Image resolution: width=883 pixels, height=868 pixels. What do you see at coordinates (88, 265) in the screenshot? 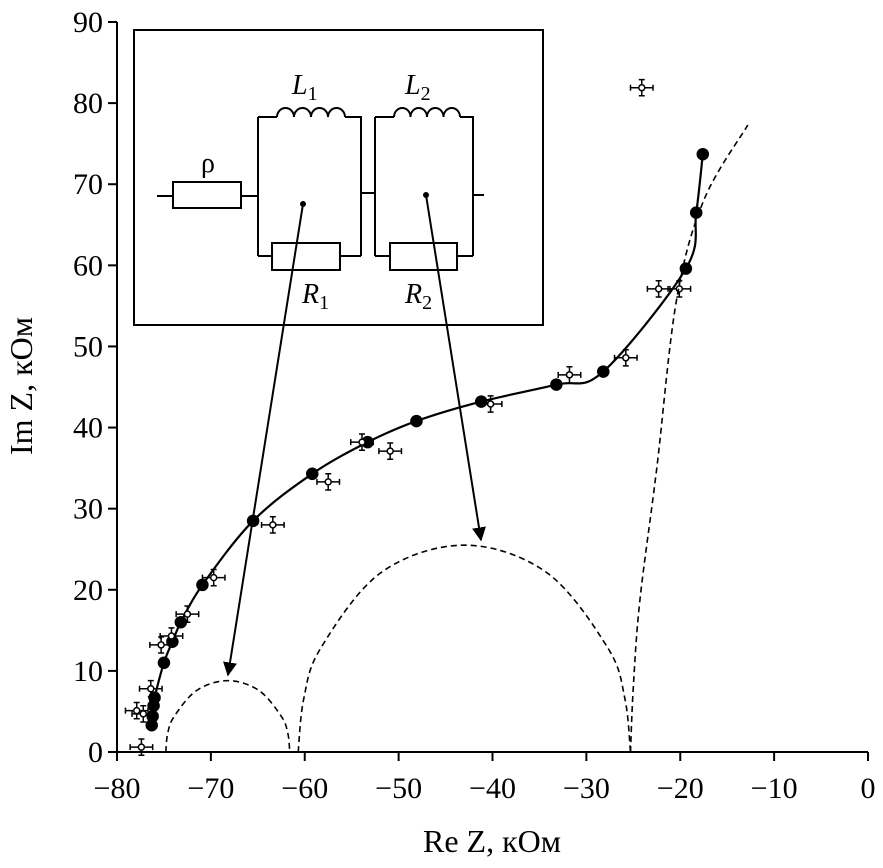
I see `y-tick-label: 60` at bounding box center [88, 265].